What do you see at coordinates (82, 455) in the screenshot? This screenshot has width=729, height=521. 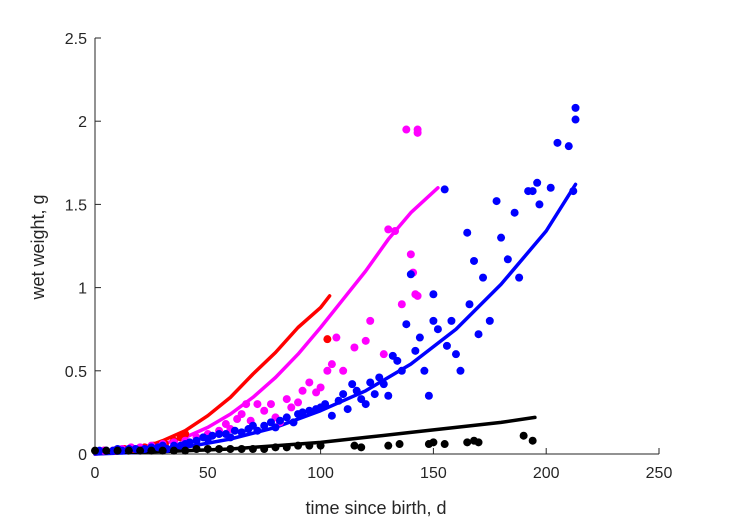 I see `y-tick-label: 0` at bounding box center [82, 455].